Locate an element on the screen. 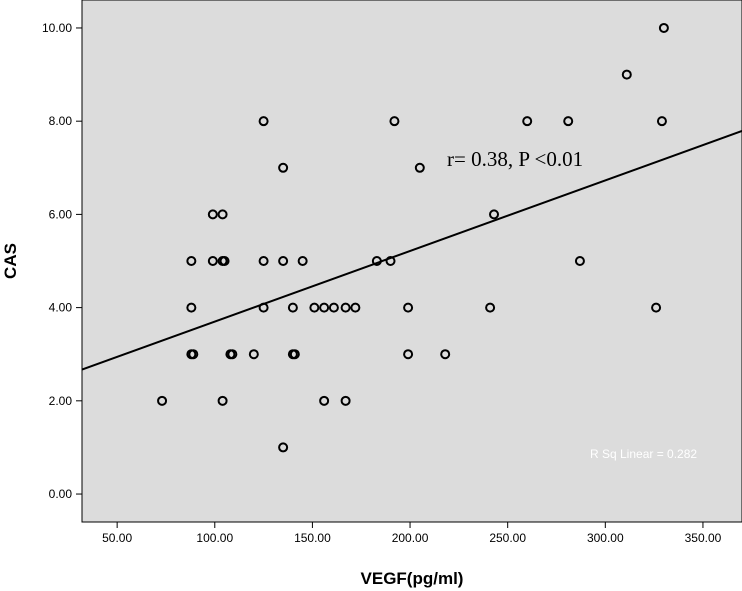 Image resolution: width=742 pixels, height=591 pixels. x-tick-label: 100.00 is located at coordinates (214, 538).